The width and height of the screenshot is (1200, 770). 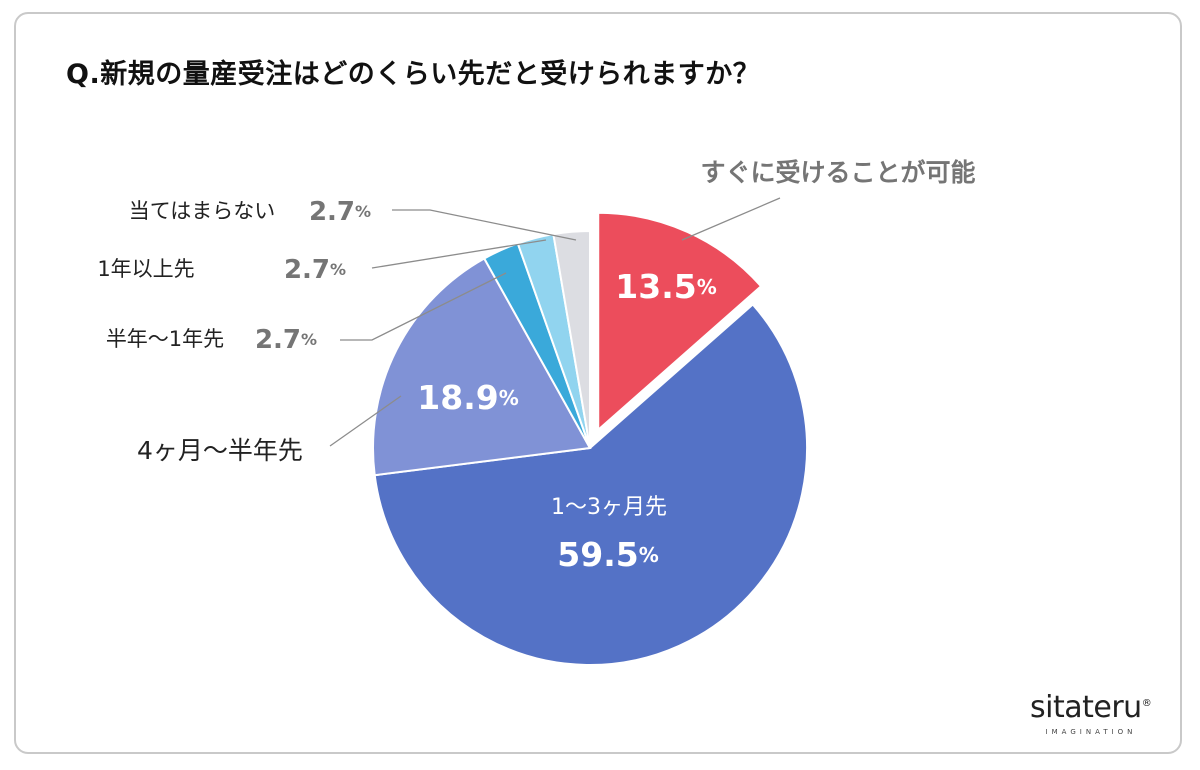 What do you see at coordinates (220, 450) in the screenshot?
I see `label-4-6-months: 4ヶ月〜半年先` at bounding box center [220, 450].